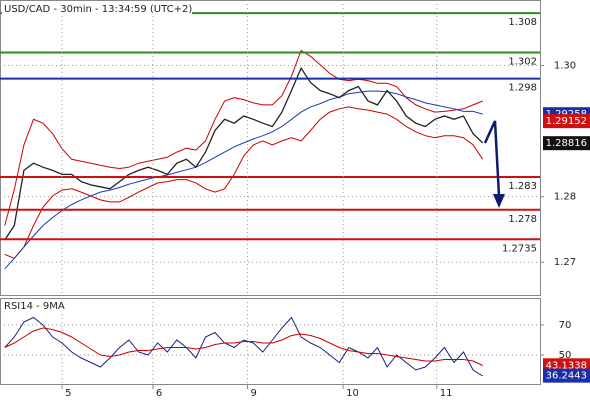  Describe the element at coordinates (446, 393) in the screenshot. I see `x-tick-label: 11` at that location.